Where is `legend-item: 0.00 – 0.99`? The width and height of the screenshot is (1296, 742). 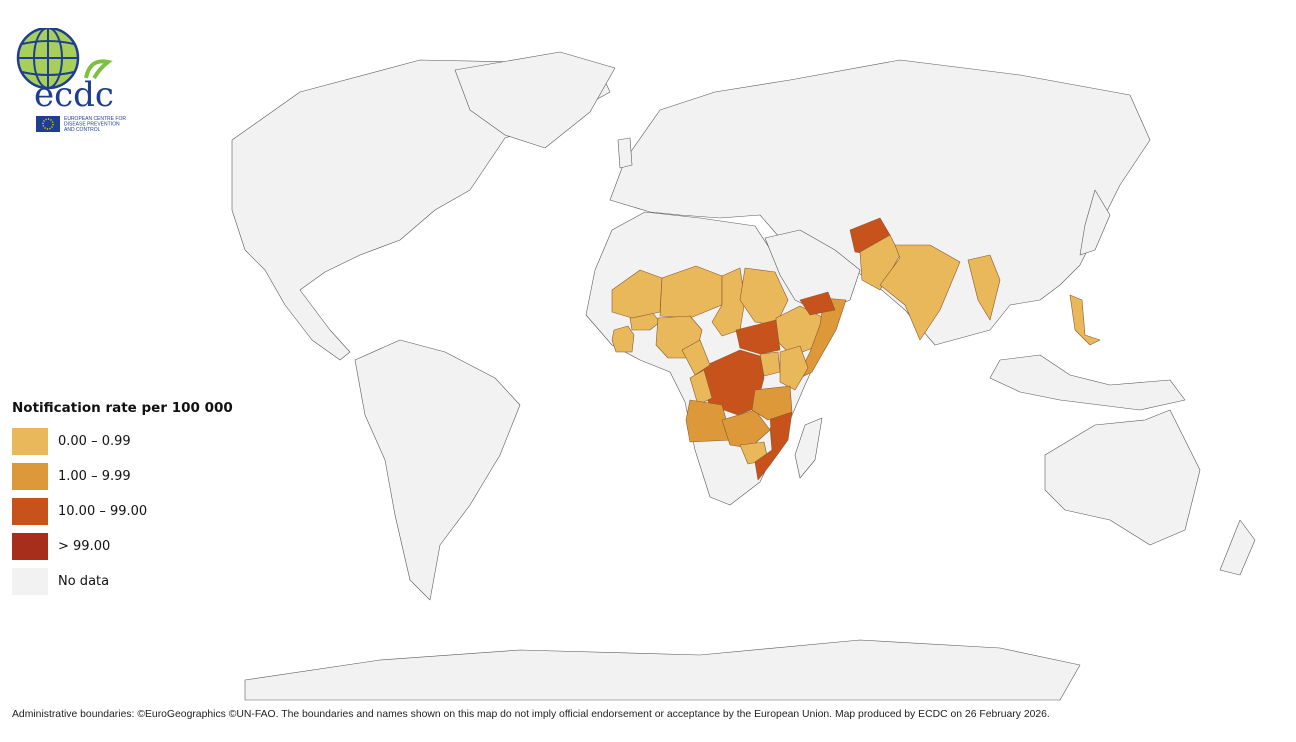
legend-item: 0.00 – 0.99 is located at coordinates (122, 441).